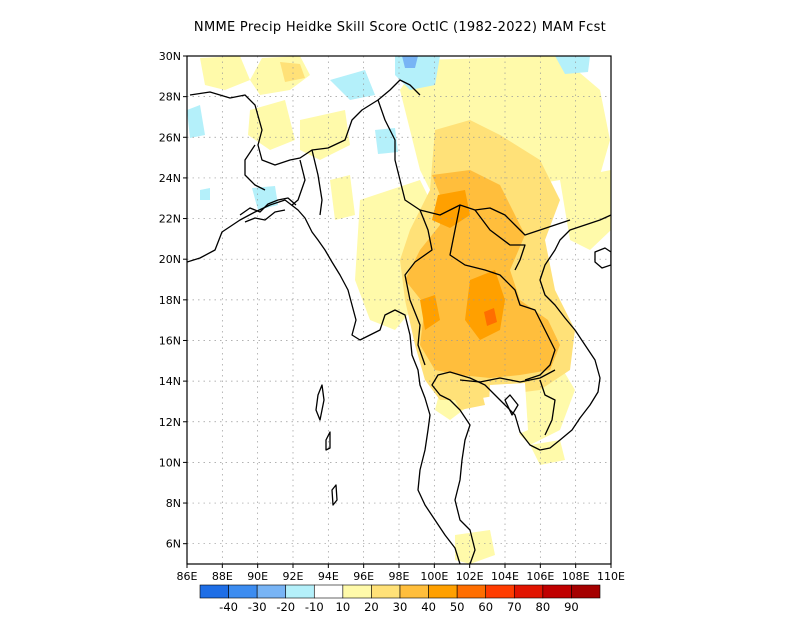 The height and width of the screenshot is (618, 800). I want to click on lon-tick-label: 94E, so click(328, 576).